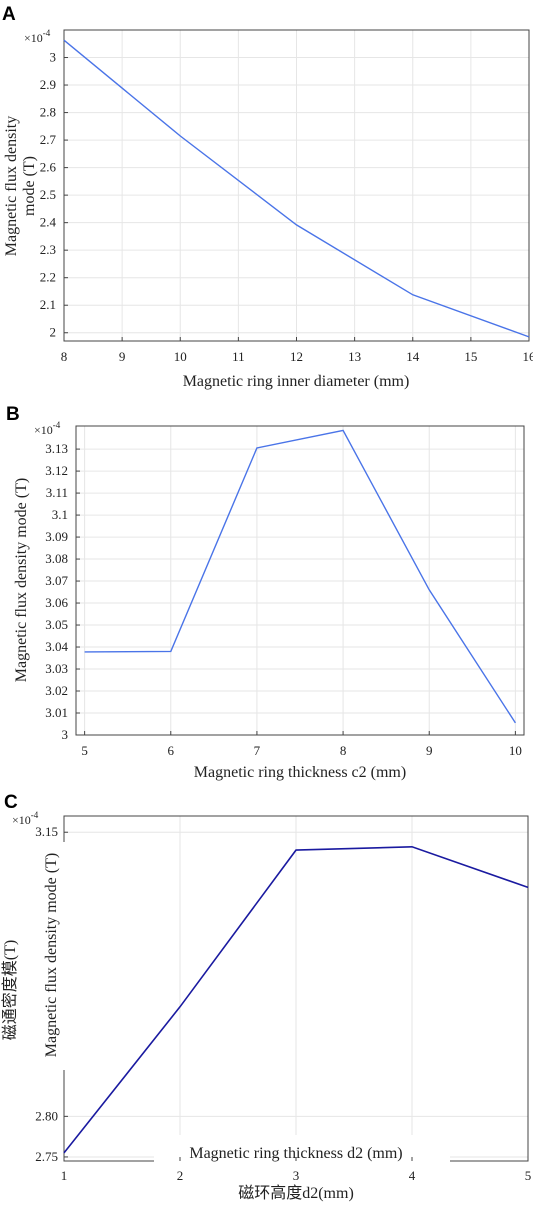 This screenshot has height=1205, width=533. I want to click on y-axis-overlay-label-c: Magnetic flux density mode (T), so click(51, 955).